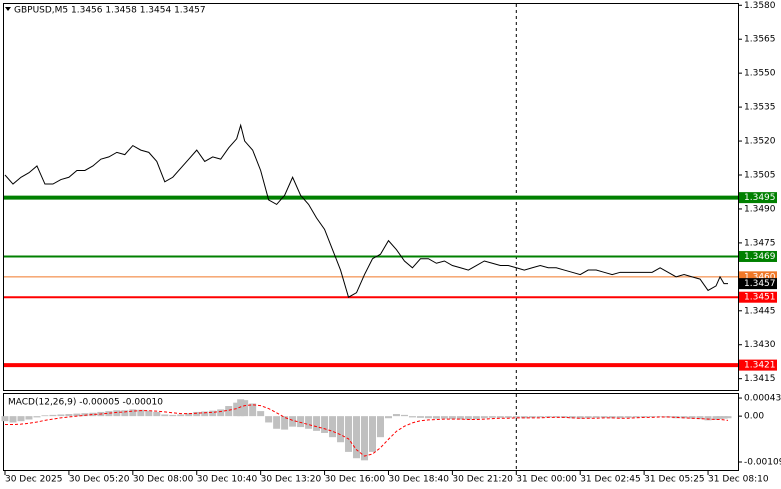 Image resolution: width=781 pixels, height=489 pixels. What do you see at coordinates (482, 480) in the screenshot?
I see `x-tick-label: 30 Dec 21:20` at bounding box center [482, 480].